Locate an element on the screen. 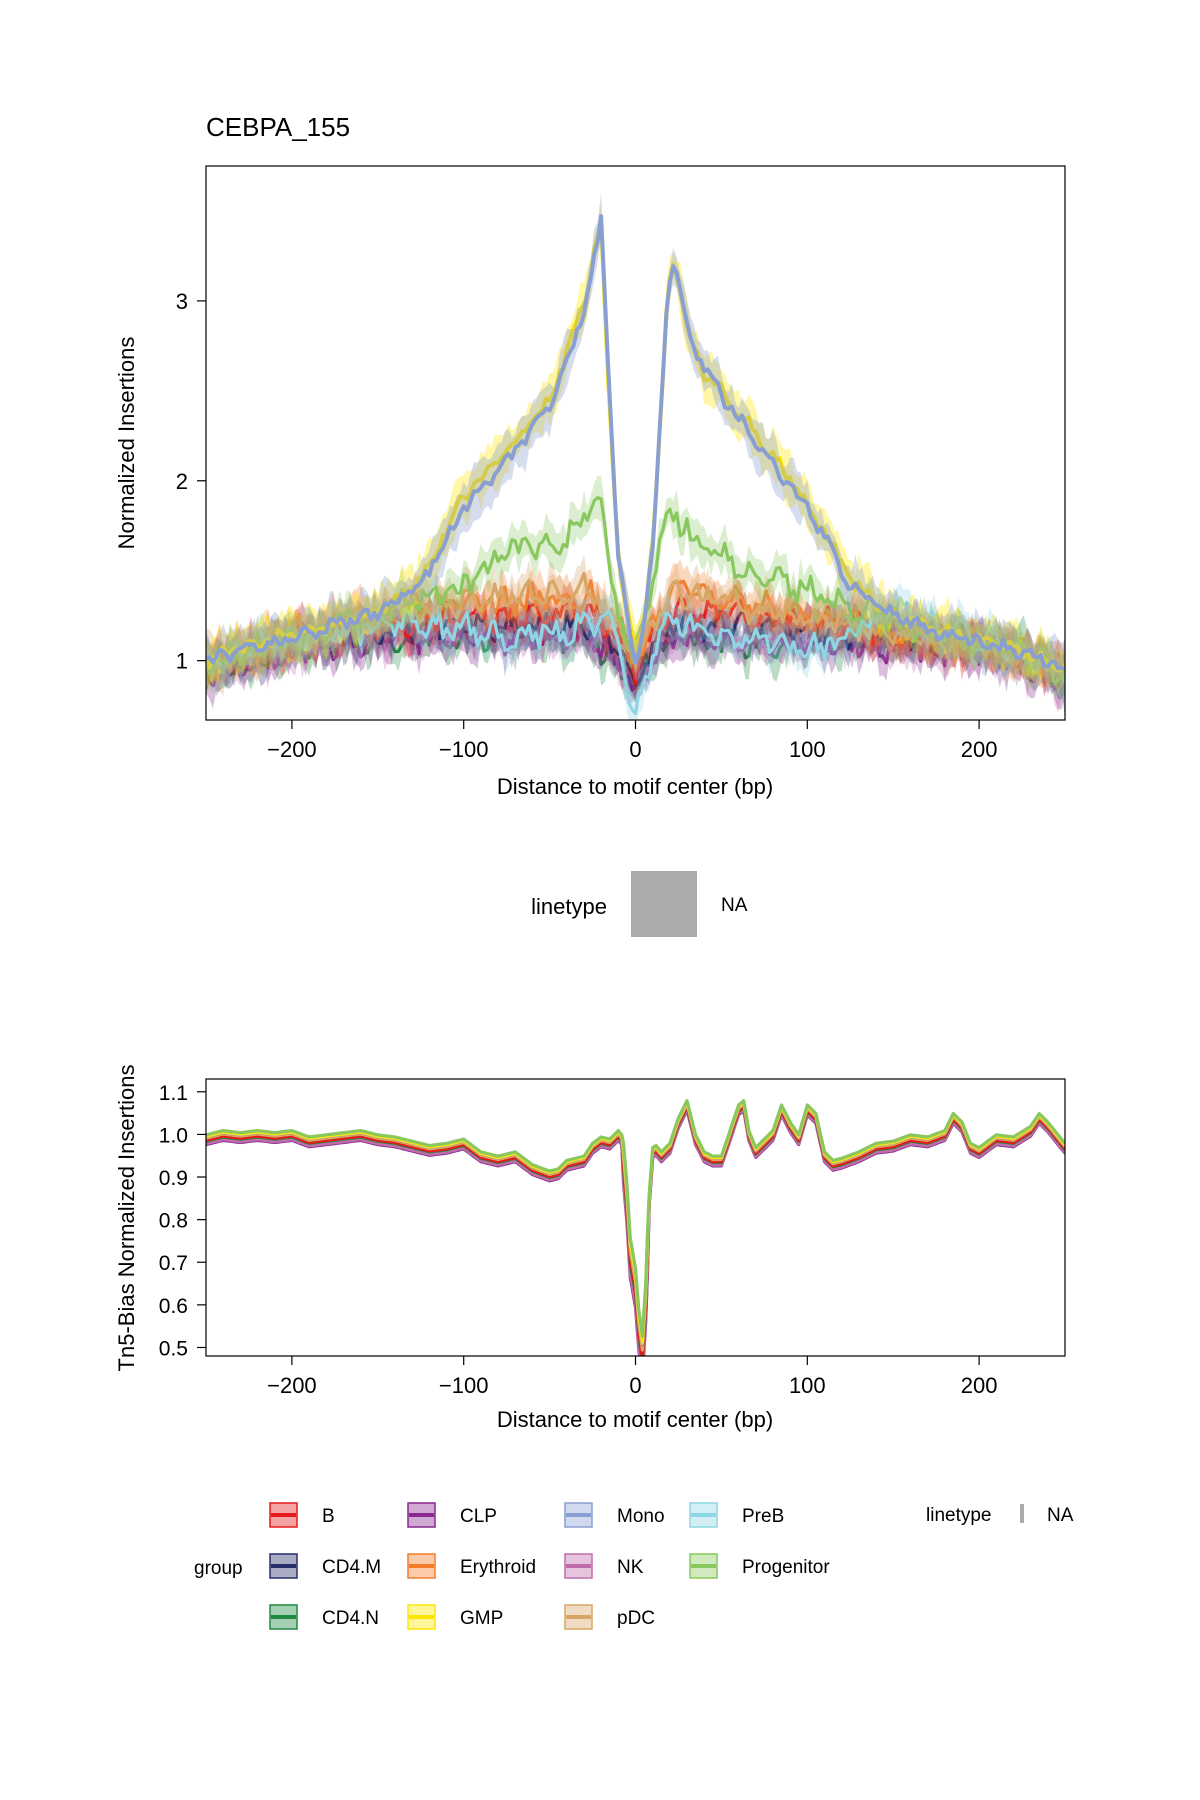 The height and width of the screenshot is (1800, 1200). bottom-y-tick-label: 0.5 is located at coordinates (173, 1348).